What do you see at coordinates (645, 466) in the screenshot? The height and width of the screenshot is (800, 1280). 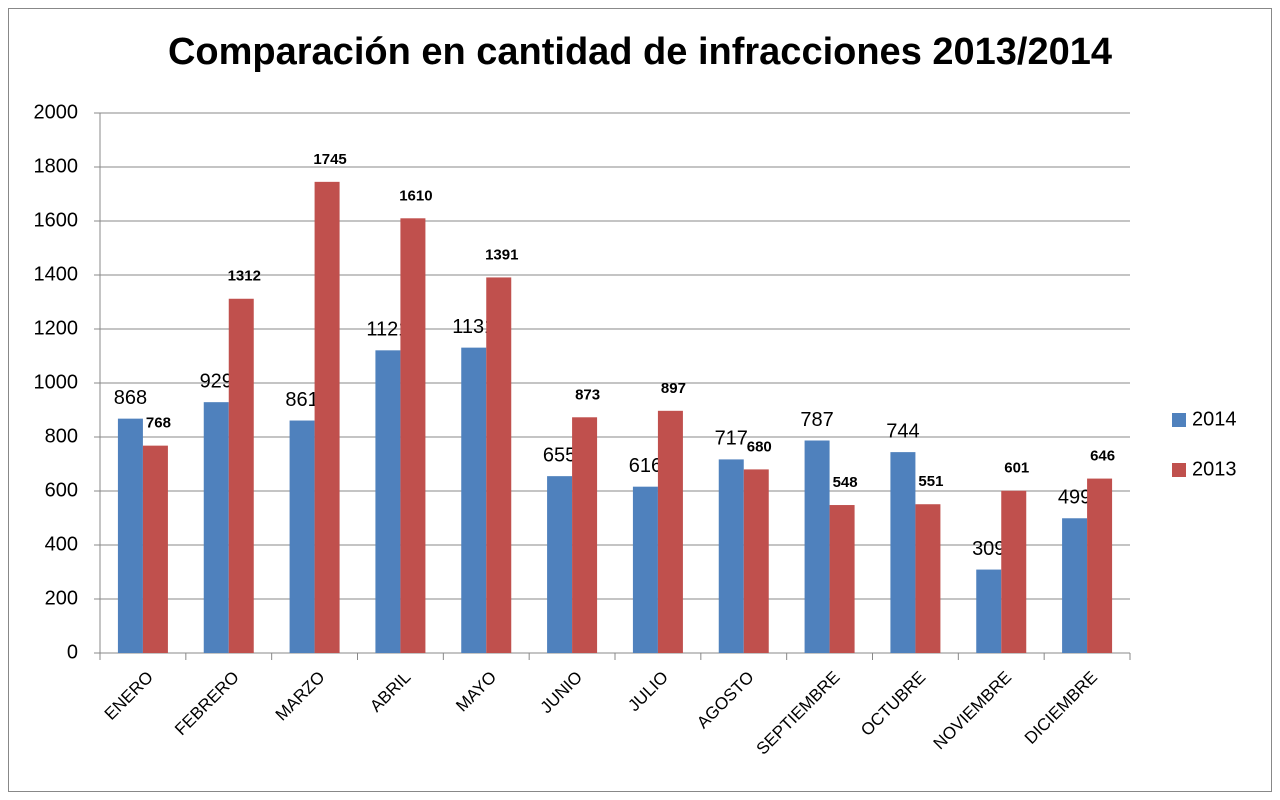 I see `data-label: 616` at bounding box center [645, 466].